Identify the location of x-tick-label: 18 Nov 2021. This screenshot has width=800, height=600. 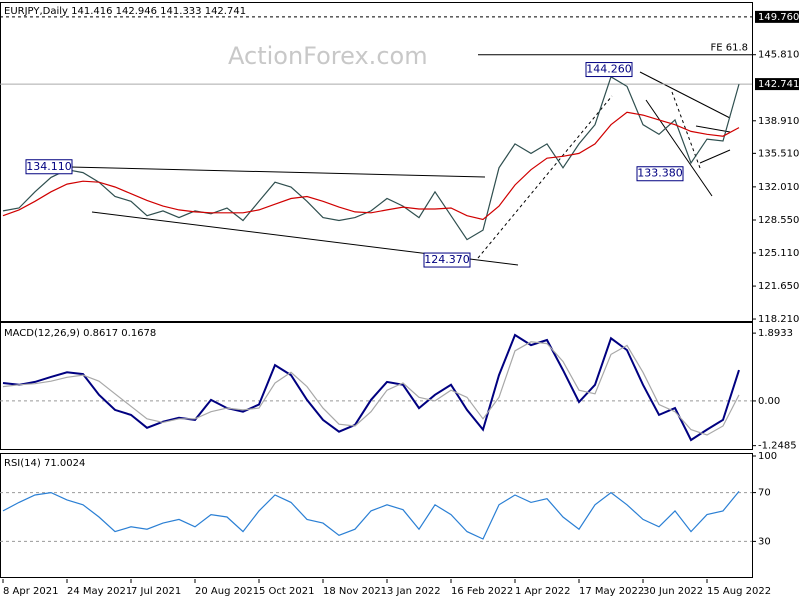
(355, 591).